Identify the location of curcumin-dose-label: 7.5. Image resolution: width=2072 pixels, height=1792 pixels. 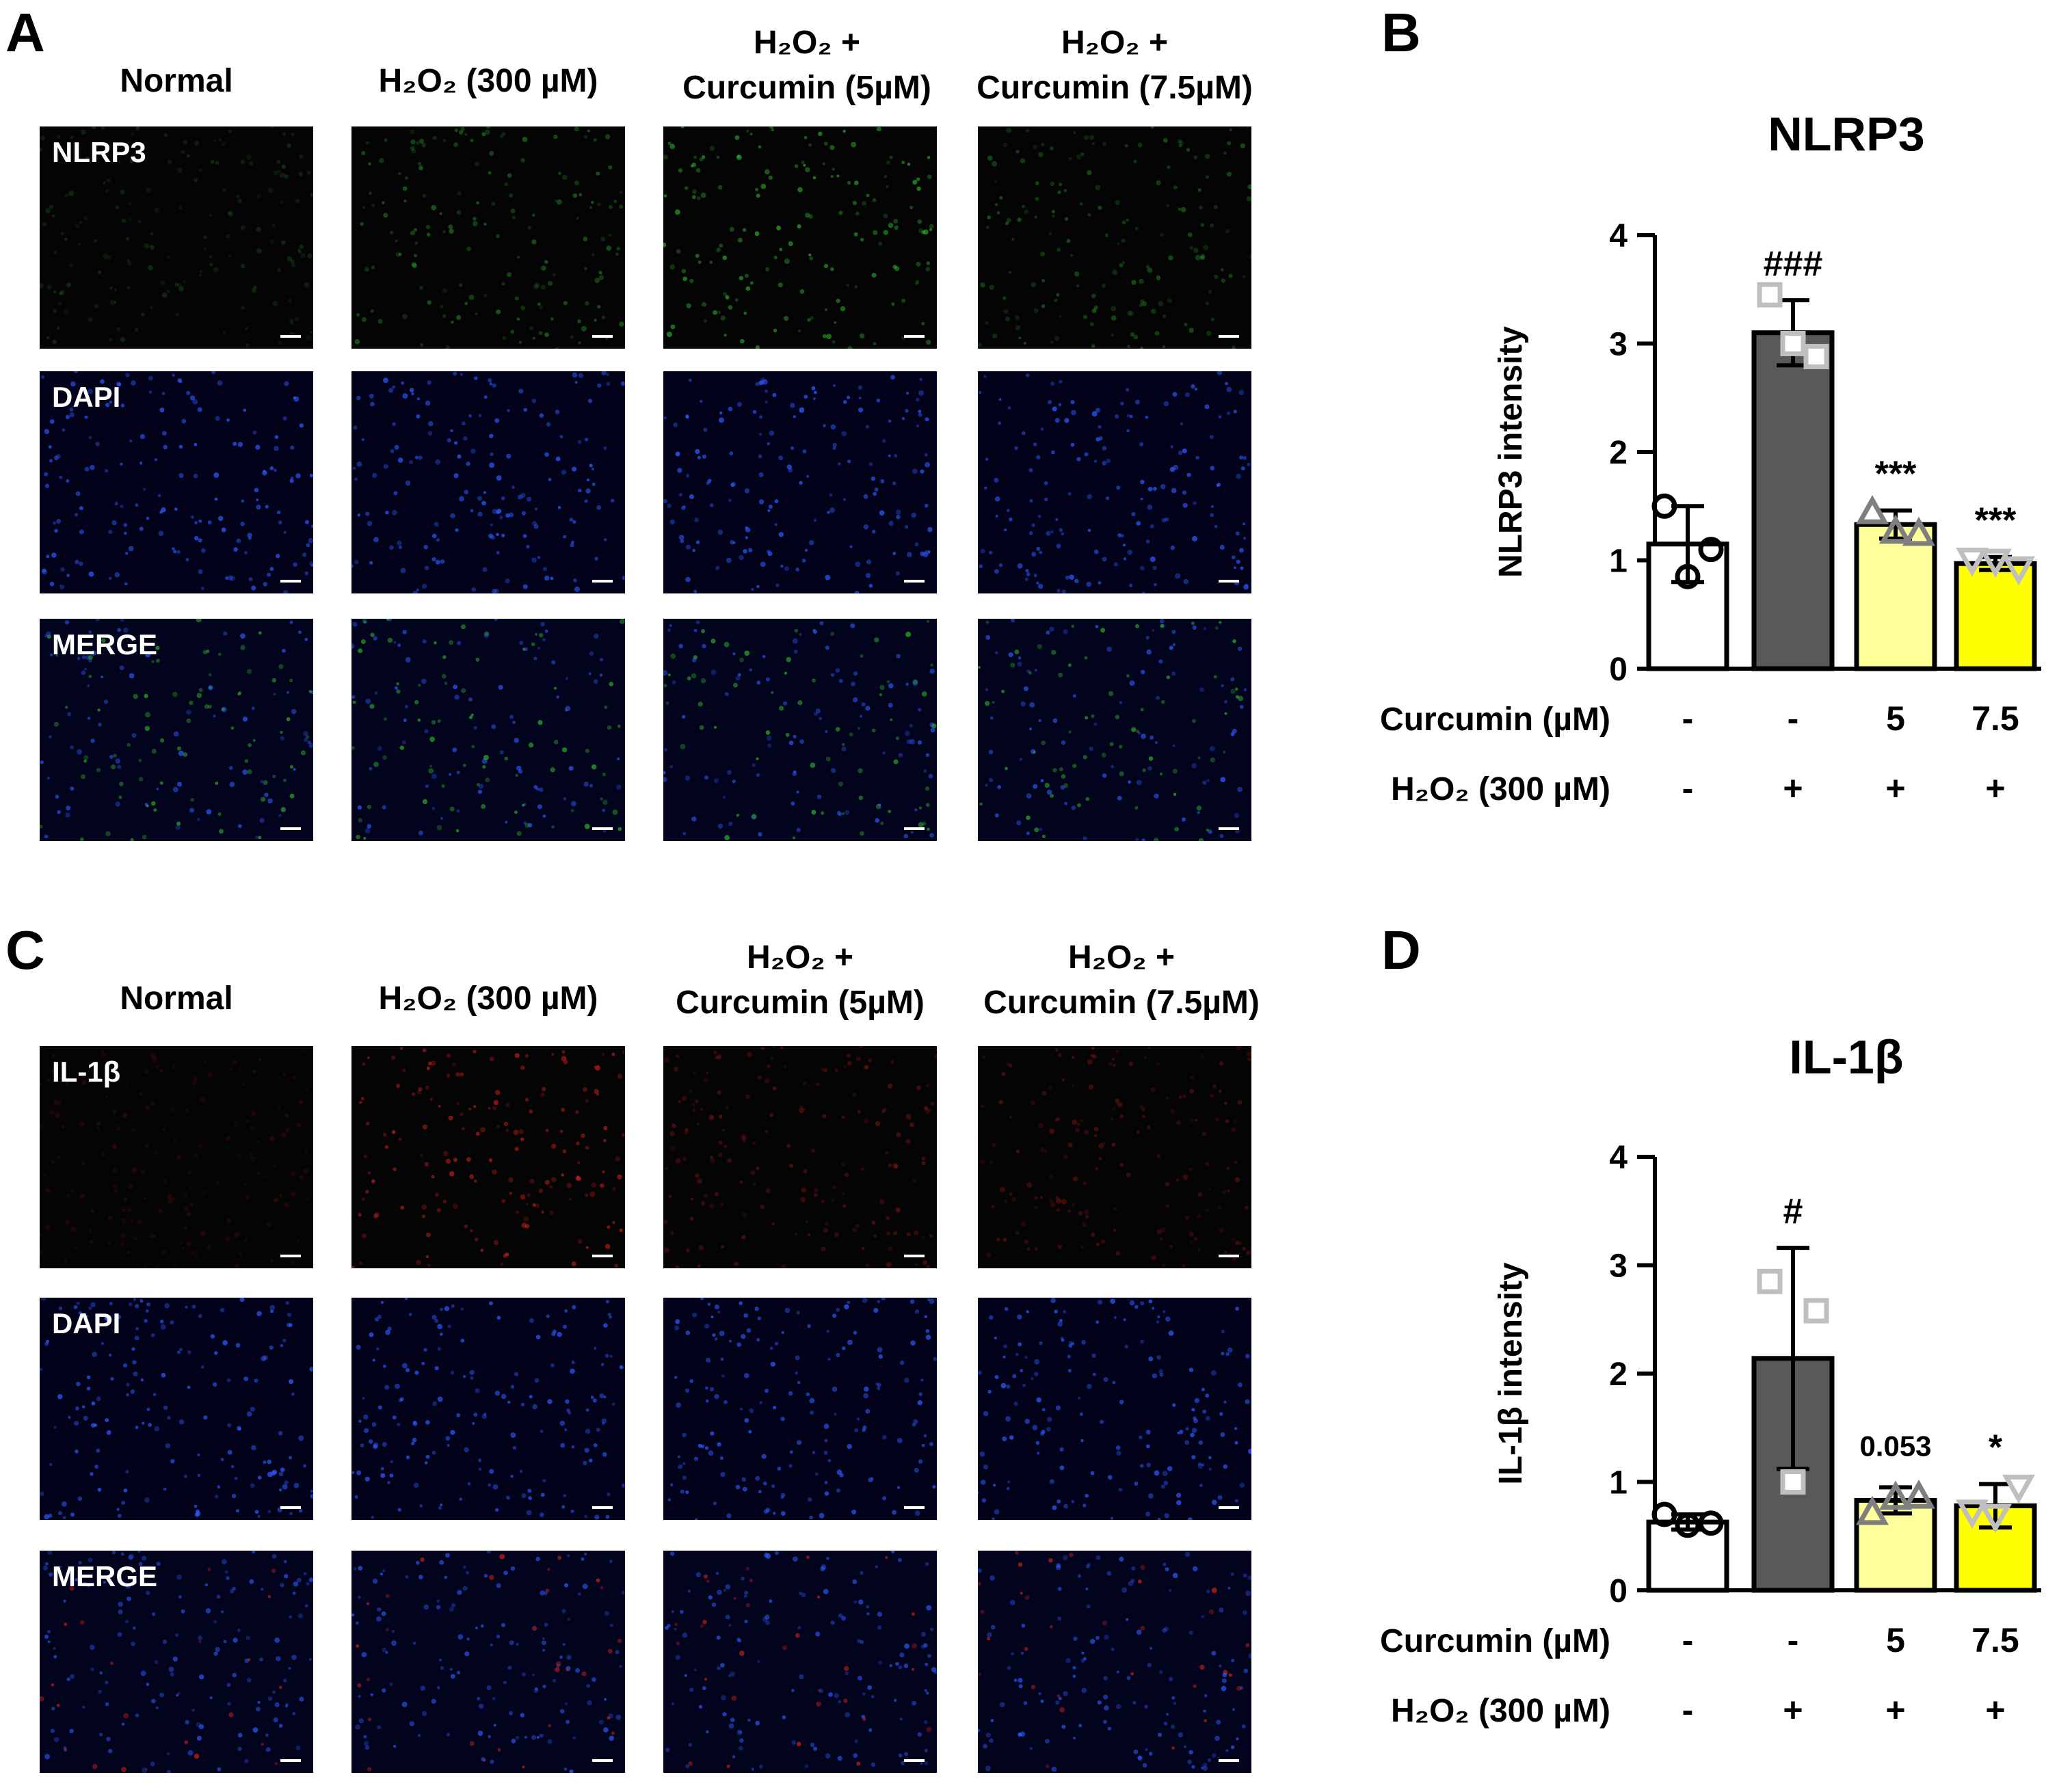
(1995, 1640).